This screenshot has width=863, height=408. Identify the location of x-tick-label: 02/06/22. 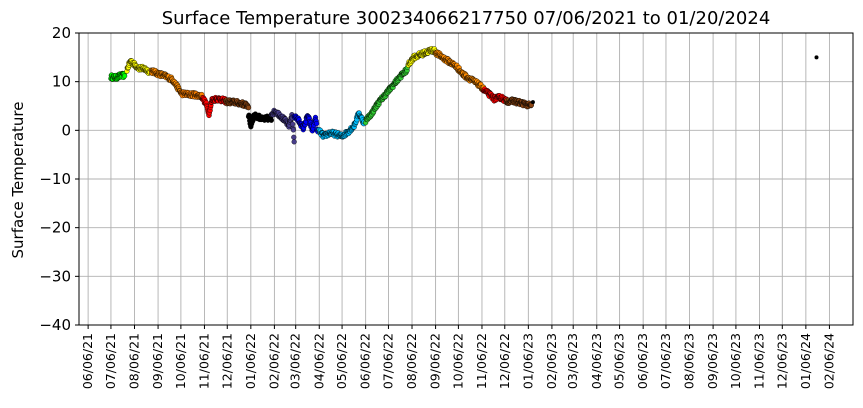
(273, 361).